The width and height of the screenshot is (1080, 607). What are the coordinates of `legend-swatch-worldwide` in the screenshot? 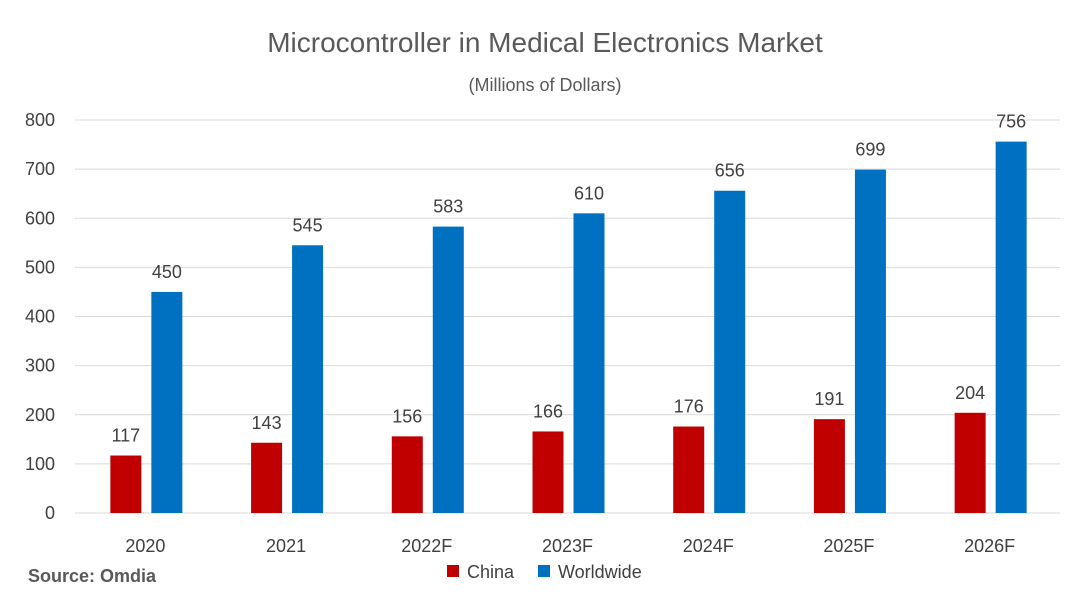 It's located at (544, 571).